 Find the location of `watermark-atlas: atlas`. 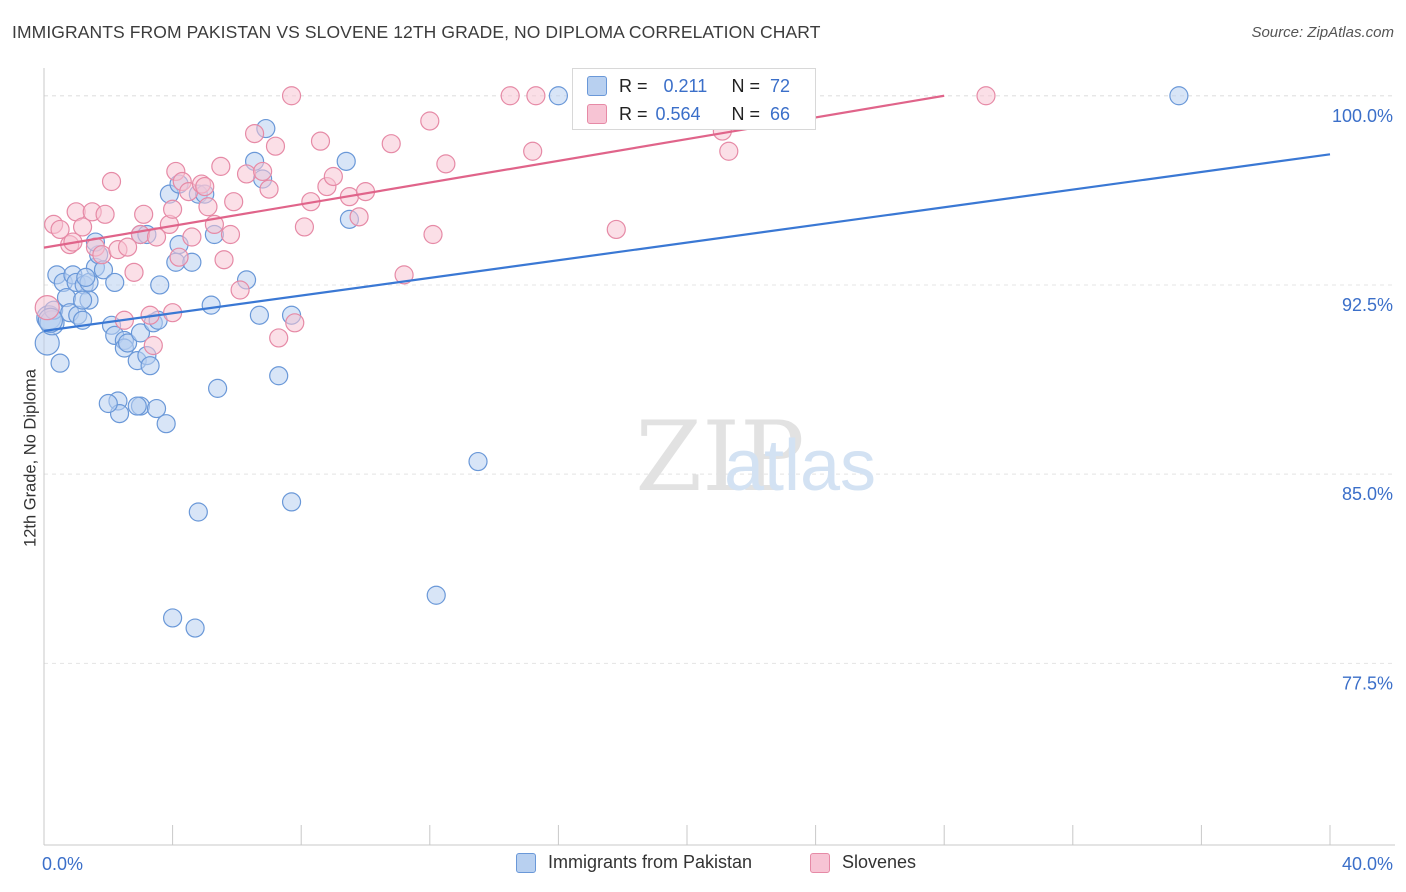

watermark-atlas: atlas is located at coordinates (800, 466).